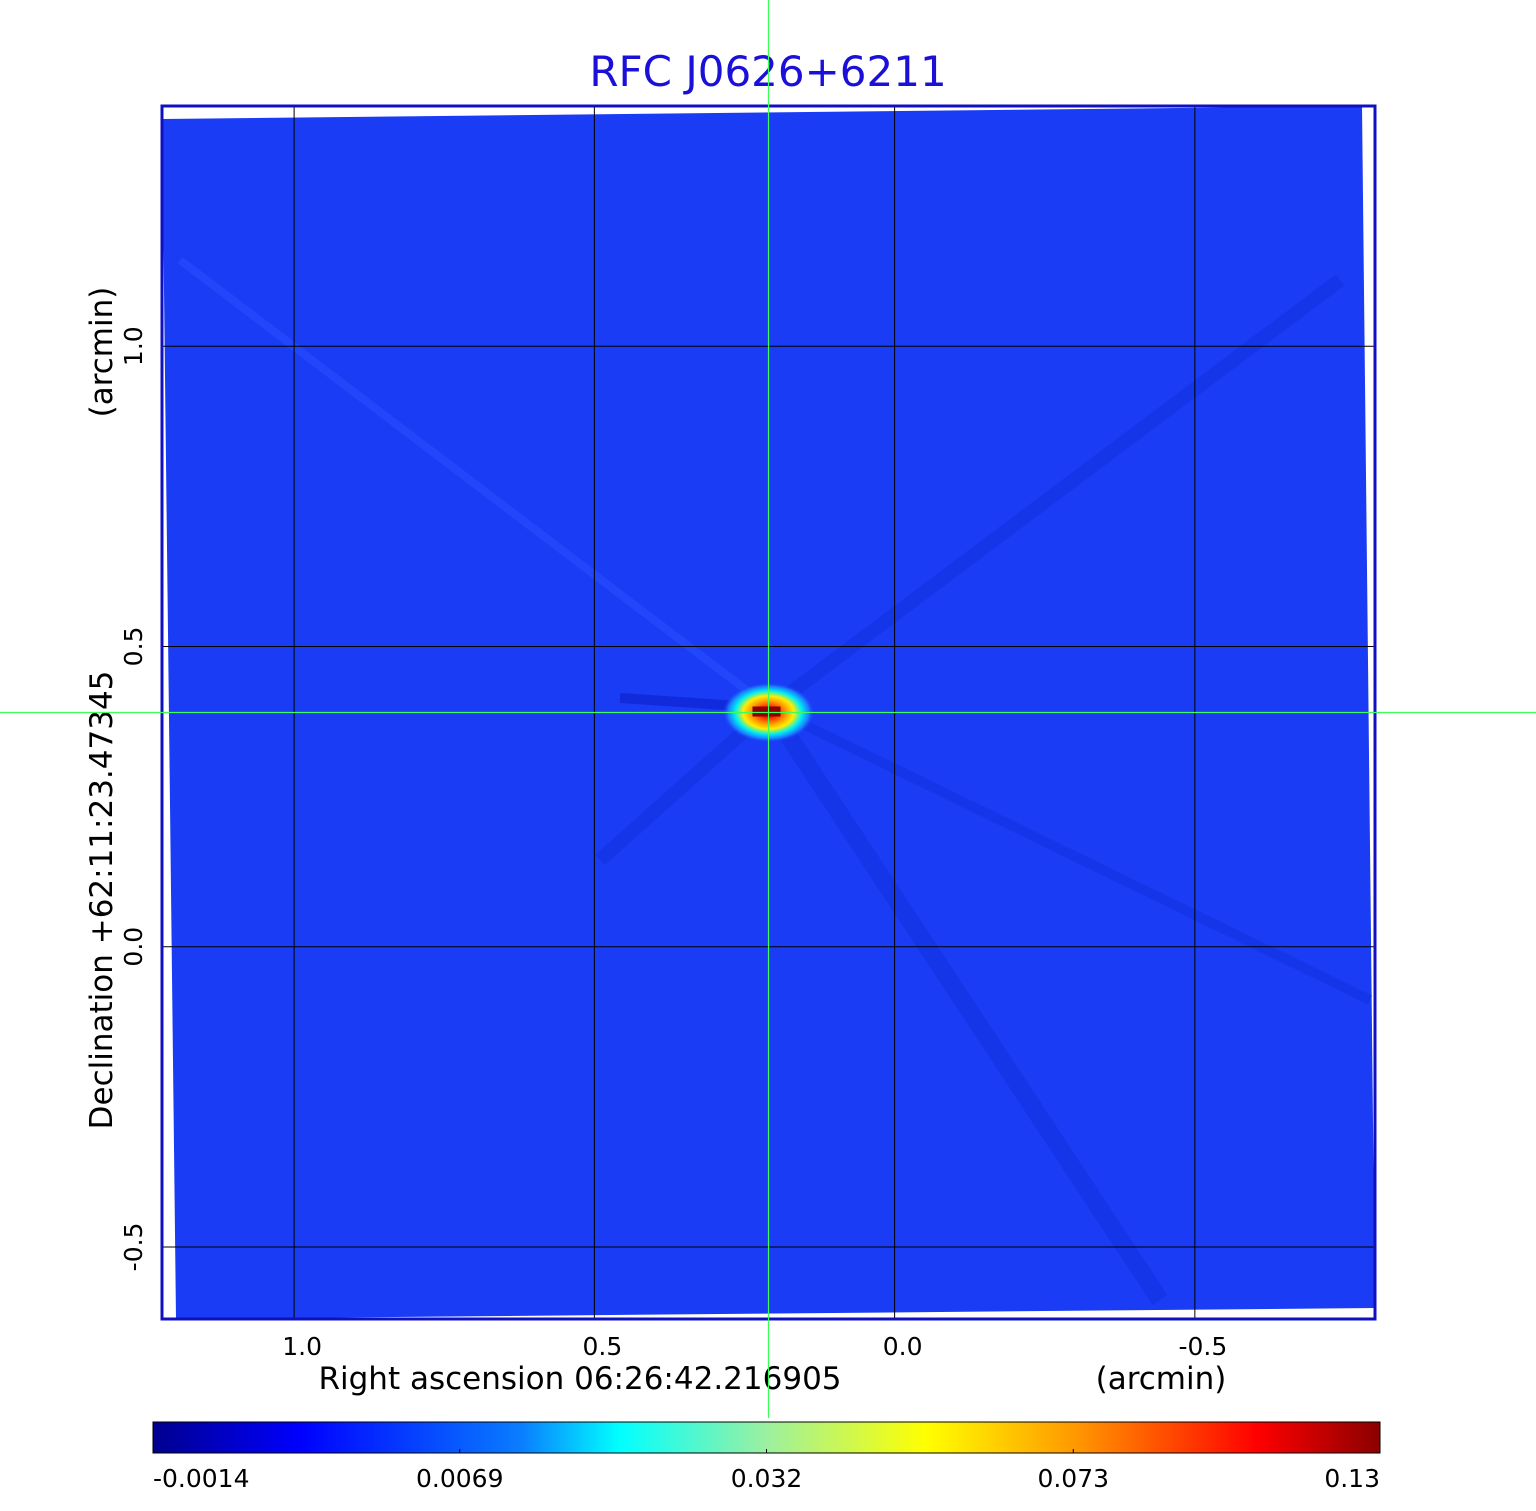  What do you see at coordinates (302, 1346) in the screenshot?
I see `x-tick-label: 1.0` at bounding box center [302, 1346].